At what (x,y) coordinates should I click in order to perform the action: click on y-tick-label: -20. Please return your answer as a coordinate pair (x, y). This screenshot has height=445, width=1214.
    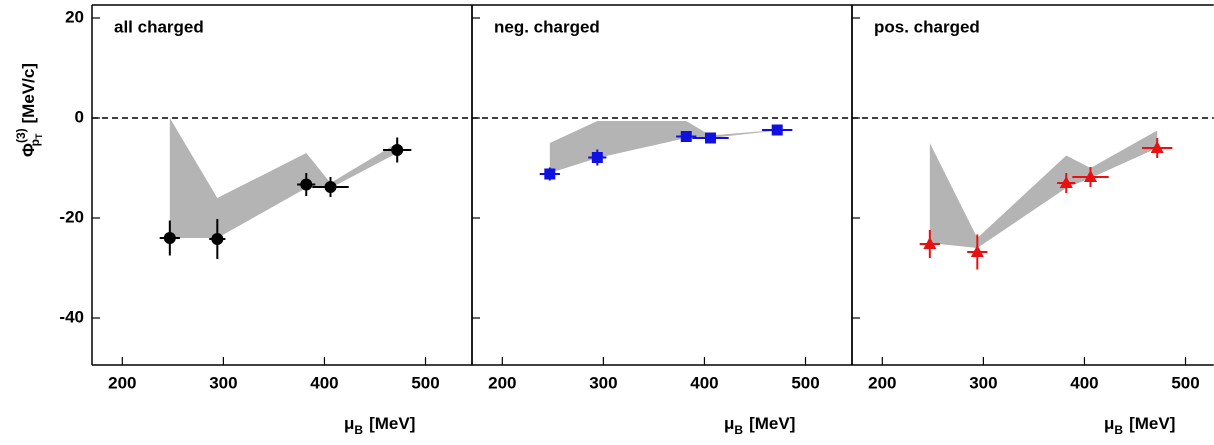
    Looking at the image, I should click on (71, 216).